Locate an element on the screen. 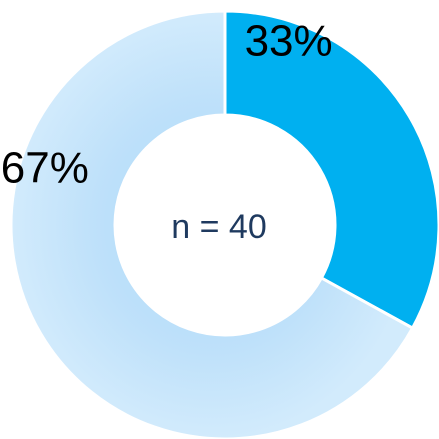  center-label: n = 40 is located at coordinates (218, 227).